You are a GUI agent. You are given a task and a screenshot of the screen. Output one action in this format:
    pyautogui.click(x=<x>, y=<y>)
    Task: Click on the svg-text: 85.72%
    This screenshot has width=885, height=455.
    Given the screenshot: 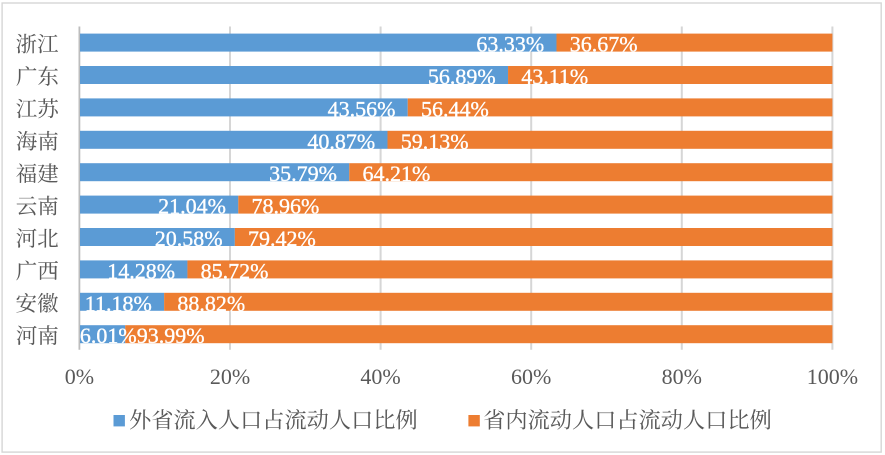 What is the action you would take?
    pyautogui.click(x=235, y=270)
    